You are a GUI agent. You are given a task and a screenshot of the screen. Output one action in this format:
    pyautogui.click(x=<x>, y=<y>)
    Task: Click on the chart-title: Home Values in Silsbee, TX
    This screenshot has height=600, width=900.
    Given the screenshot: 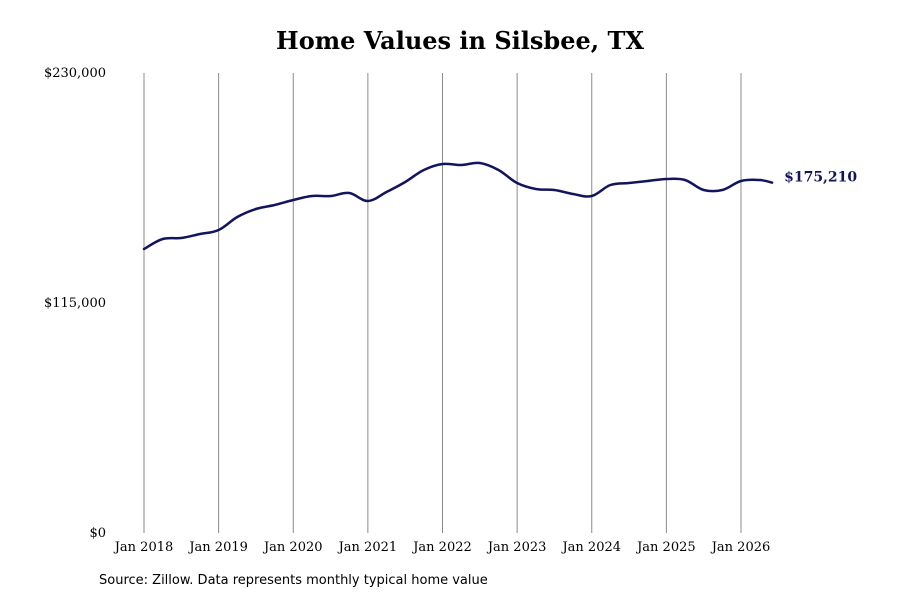 What is the action you would take?
    pyautogui.click(x=460, y=40)
    